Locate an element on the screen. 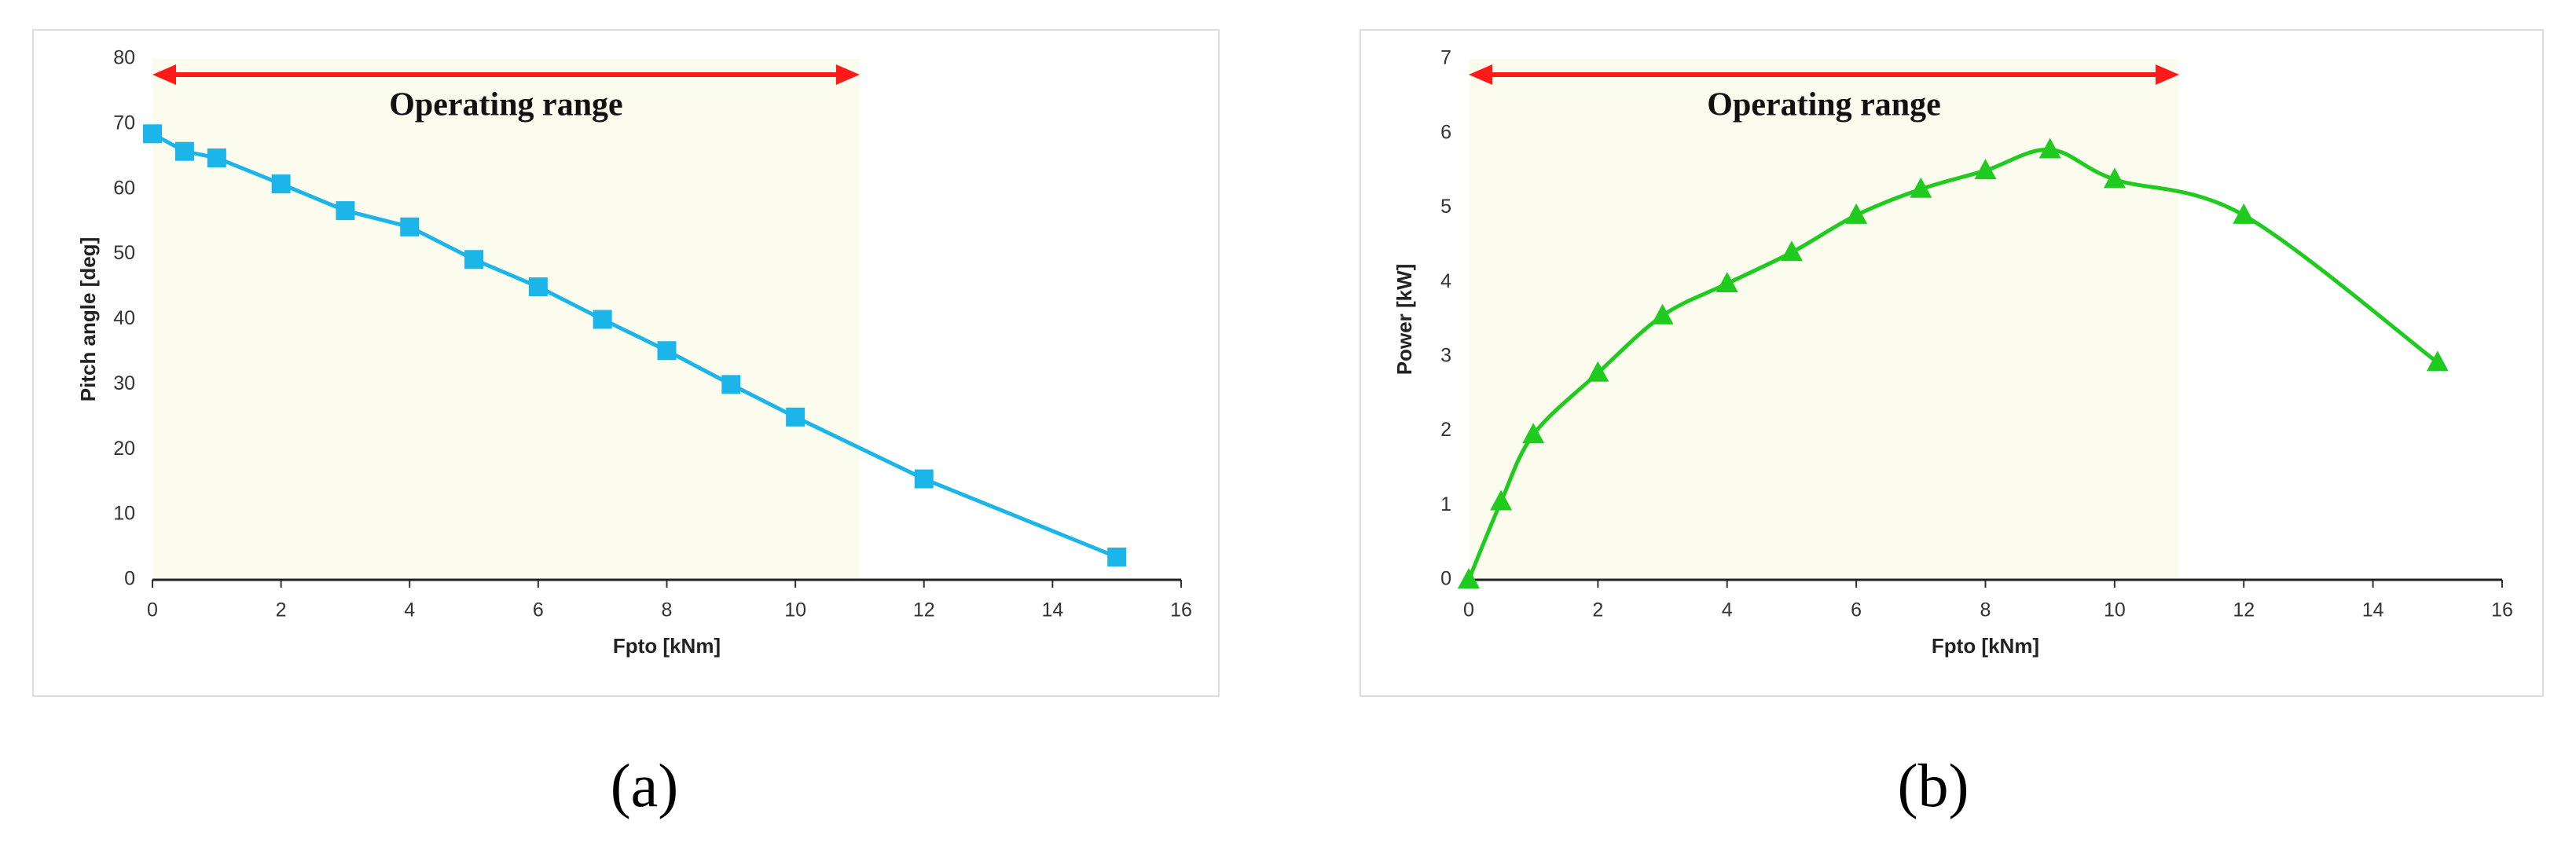 The image size is (2576, 843). y-tick-label: 80 is located at coordinates (124, 58).